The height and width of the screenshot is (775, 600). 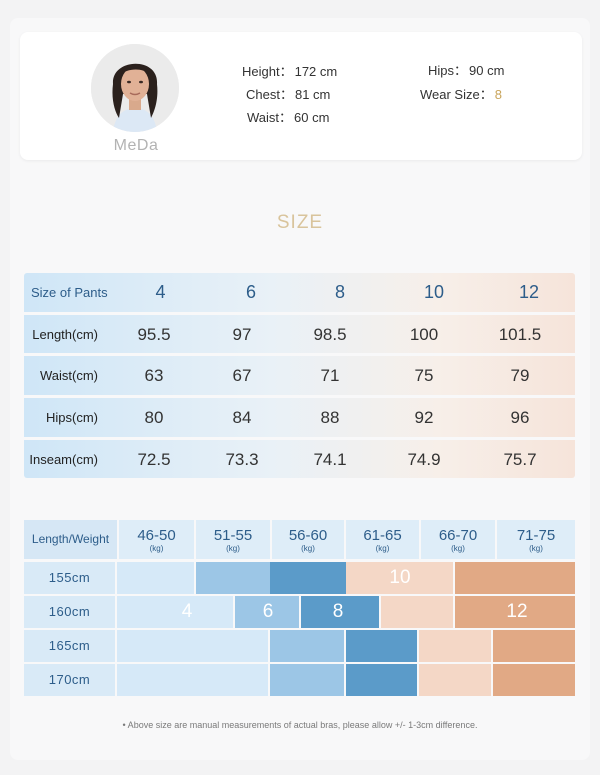 What do you see at coordinates (448, 70) in the screenshot?
I see `hips-label: Hips：` at bounding box center [448, 70].